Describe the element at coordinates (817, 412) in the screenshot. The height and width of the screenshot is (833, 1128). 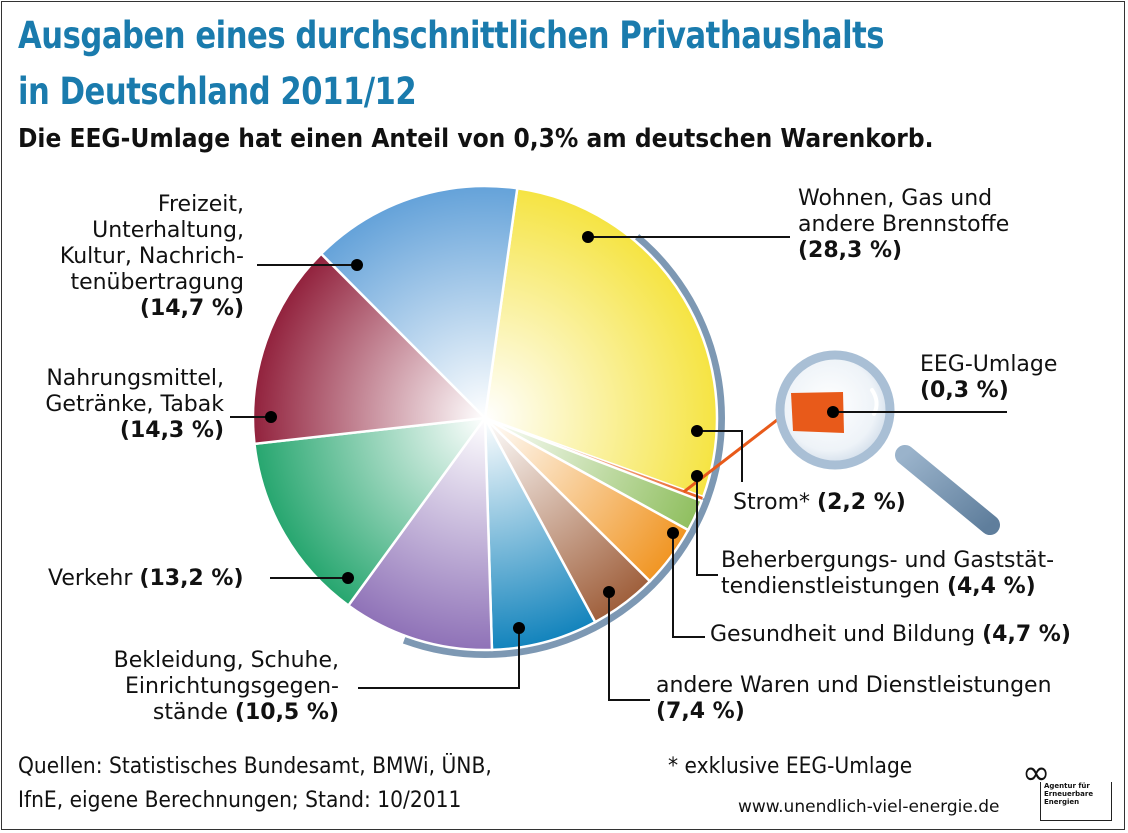
I see `magnified-eeg-slice` at that location.